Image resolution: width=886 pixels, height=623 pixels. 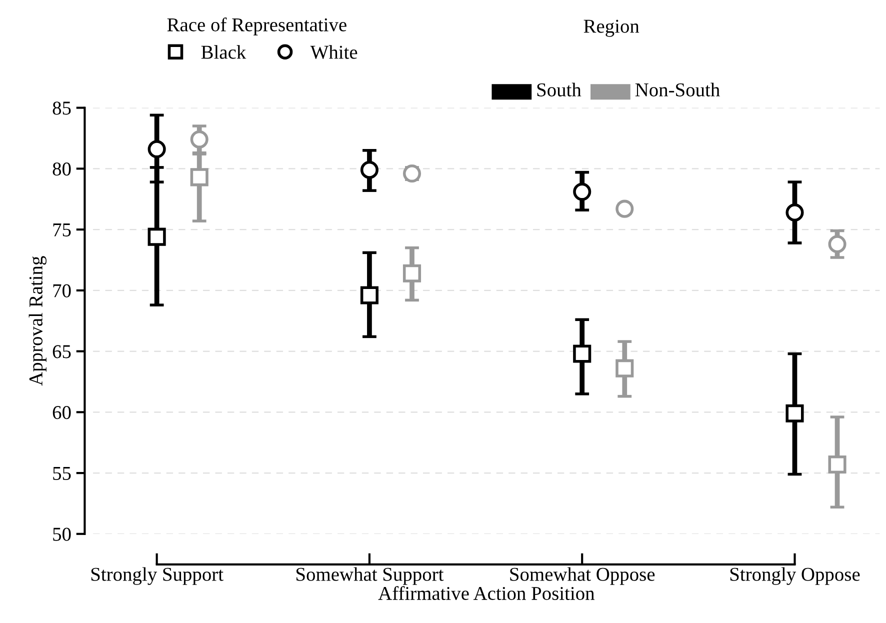 What do you see at coordinates (62, 534) in the screenshot?
I see `y-tick-label: 50` at bounding box center [62, 534].